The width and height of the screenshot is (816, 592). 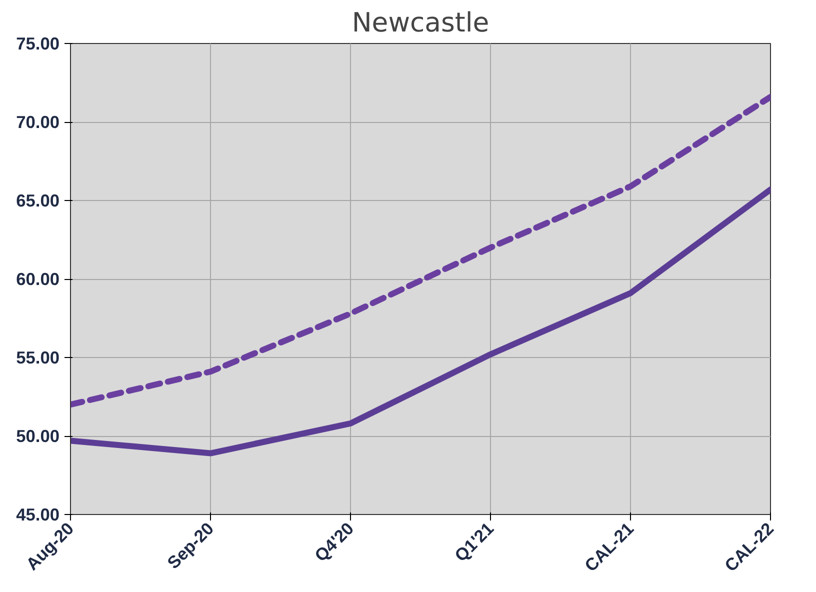 I want to click on y-tick-label: 70.00, so click(x=38, y=122).